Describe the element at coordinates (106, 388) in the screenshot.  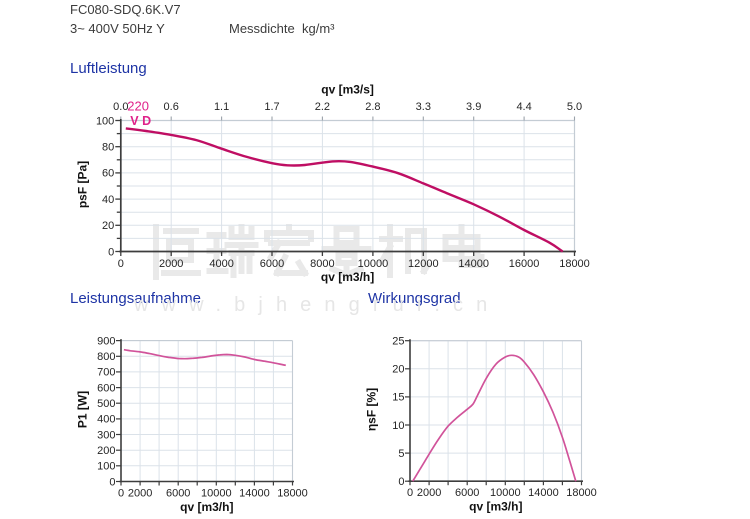
I see `svg-text: 600` at that location.